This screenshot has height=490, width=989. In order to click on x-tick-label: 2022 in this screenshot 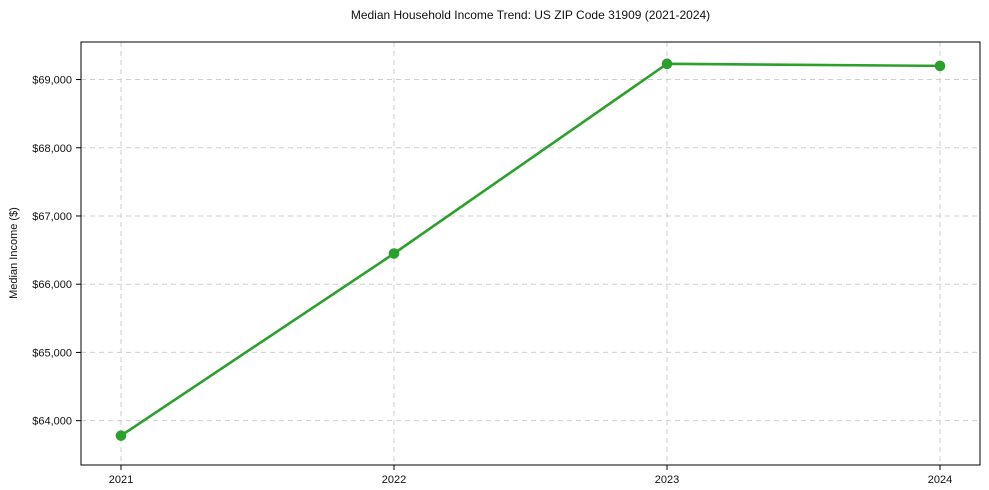, I will do `click(394, 480)`.